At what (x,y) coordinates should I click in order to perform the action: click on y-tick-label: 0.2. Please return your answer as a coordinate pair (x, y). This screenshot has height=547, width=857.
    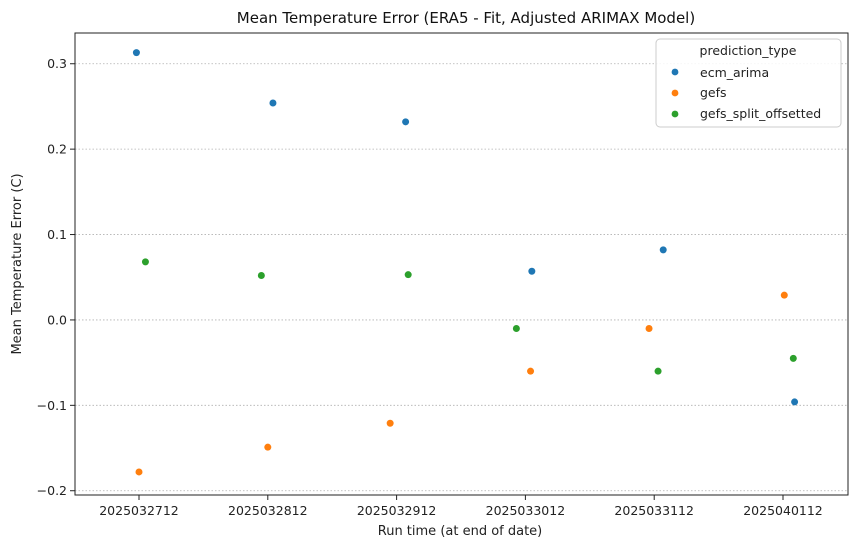
    Looking at the image, I should click on (57, 149).